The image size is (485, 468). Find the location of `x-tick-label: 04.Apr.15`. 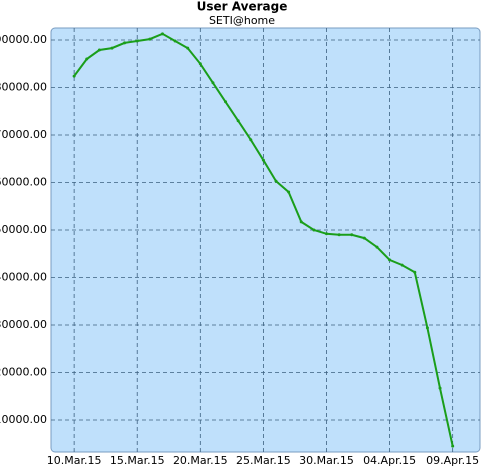

x-tick-label: 04.Apr.15 is located at coordinates (389, 460).